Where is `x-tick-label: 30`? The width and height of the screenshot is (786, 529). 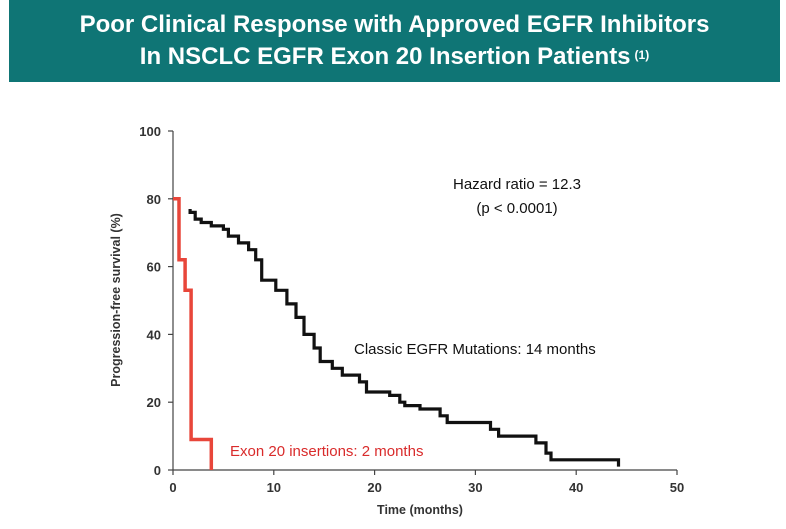 x-tick-label: 30 is located at coordinates (475, 487).